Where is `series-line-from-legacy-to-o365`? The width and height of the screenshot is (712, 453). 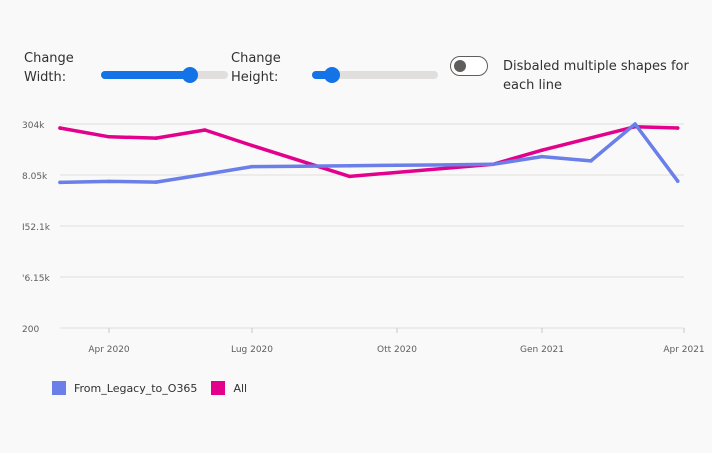
series-line-from-legacy-to-o365 is located at coordinates (369, 153).